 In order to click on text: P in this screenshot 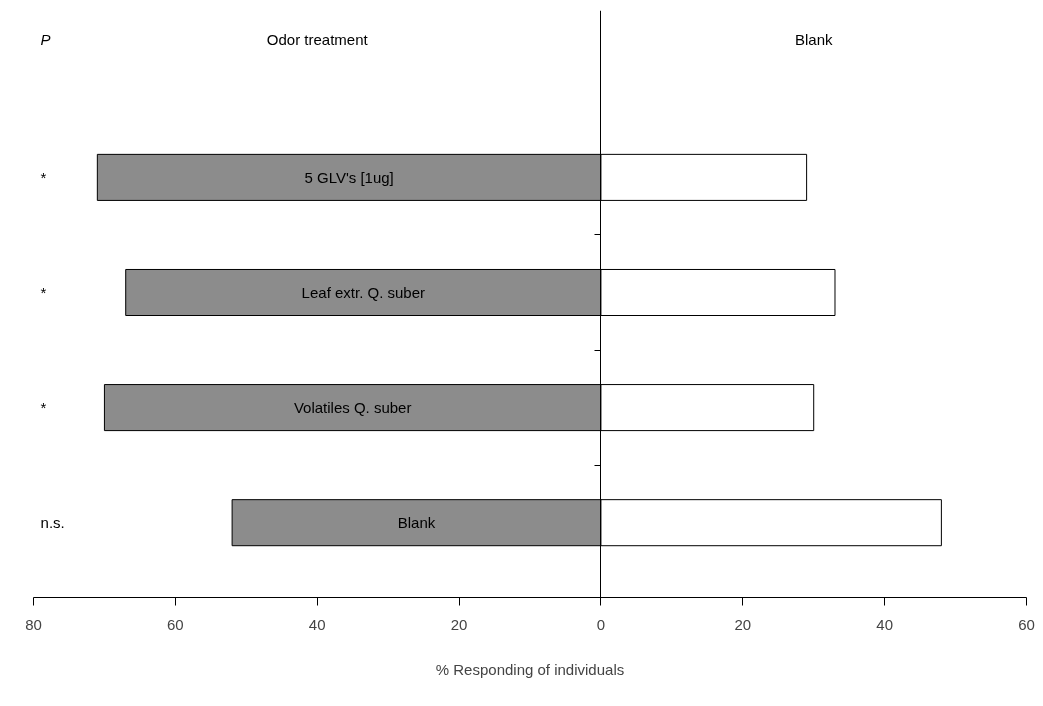, I will do `click(45, 39)`.